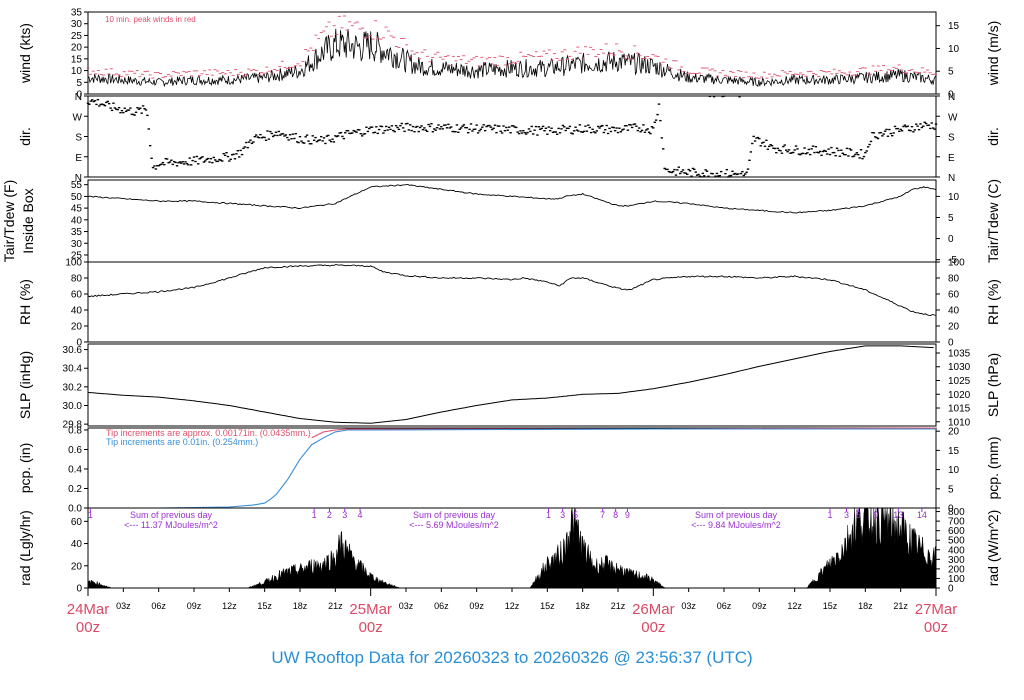 The width and height of the screenshot is (1024, 700). What do you see at coordinates (954, 470) in the screenshot?
I see `pcp-right-tick-label: 10` at bounding box center [954, 470].